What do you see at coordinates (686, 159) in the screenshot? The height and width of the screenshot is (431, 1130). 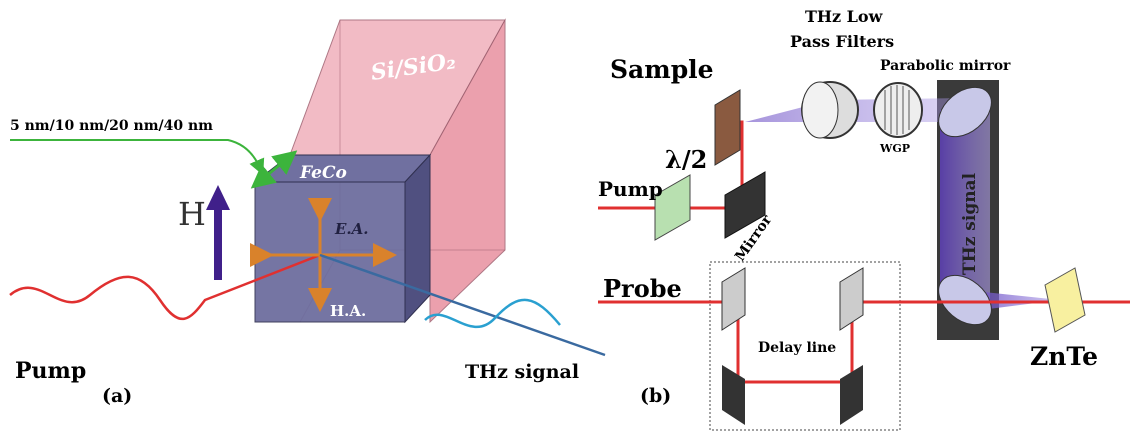 I see `waveplate-label: λ/2` at bounding box center [686, 159].